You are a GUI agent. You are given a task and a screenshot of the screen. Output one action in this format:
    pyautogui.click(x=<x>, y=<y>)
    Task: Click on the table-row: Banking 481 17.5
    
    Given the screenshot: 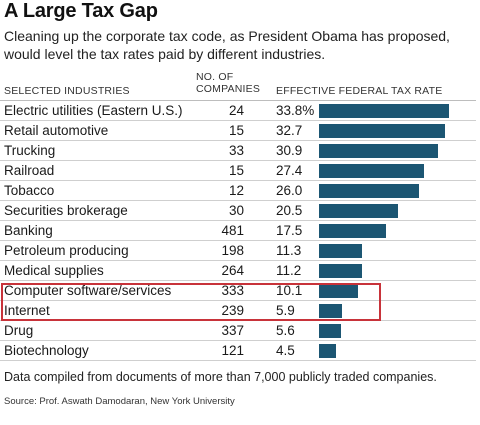 What is the action you would take?
    pyautogui.click(x=238, y=231)
    